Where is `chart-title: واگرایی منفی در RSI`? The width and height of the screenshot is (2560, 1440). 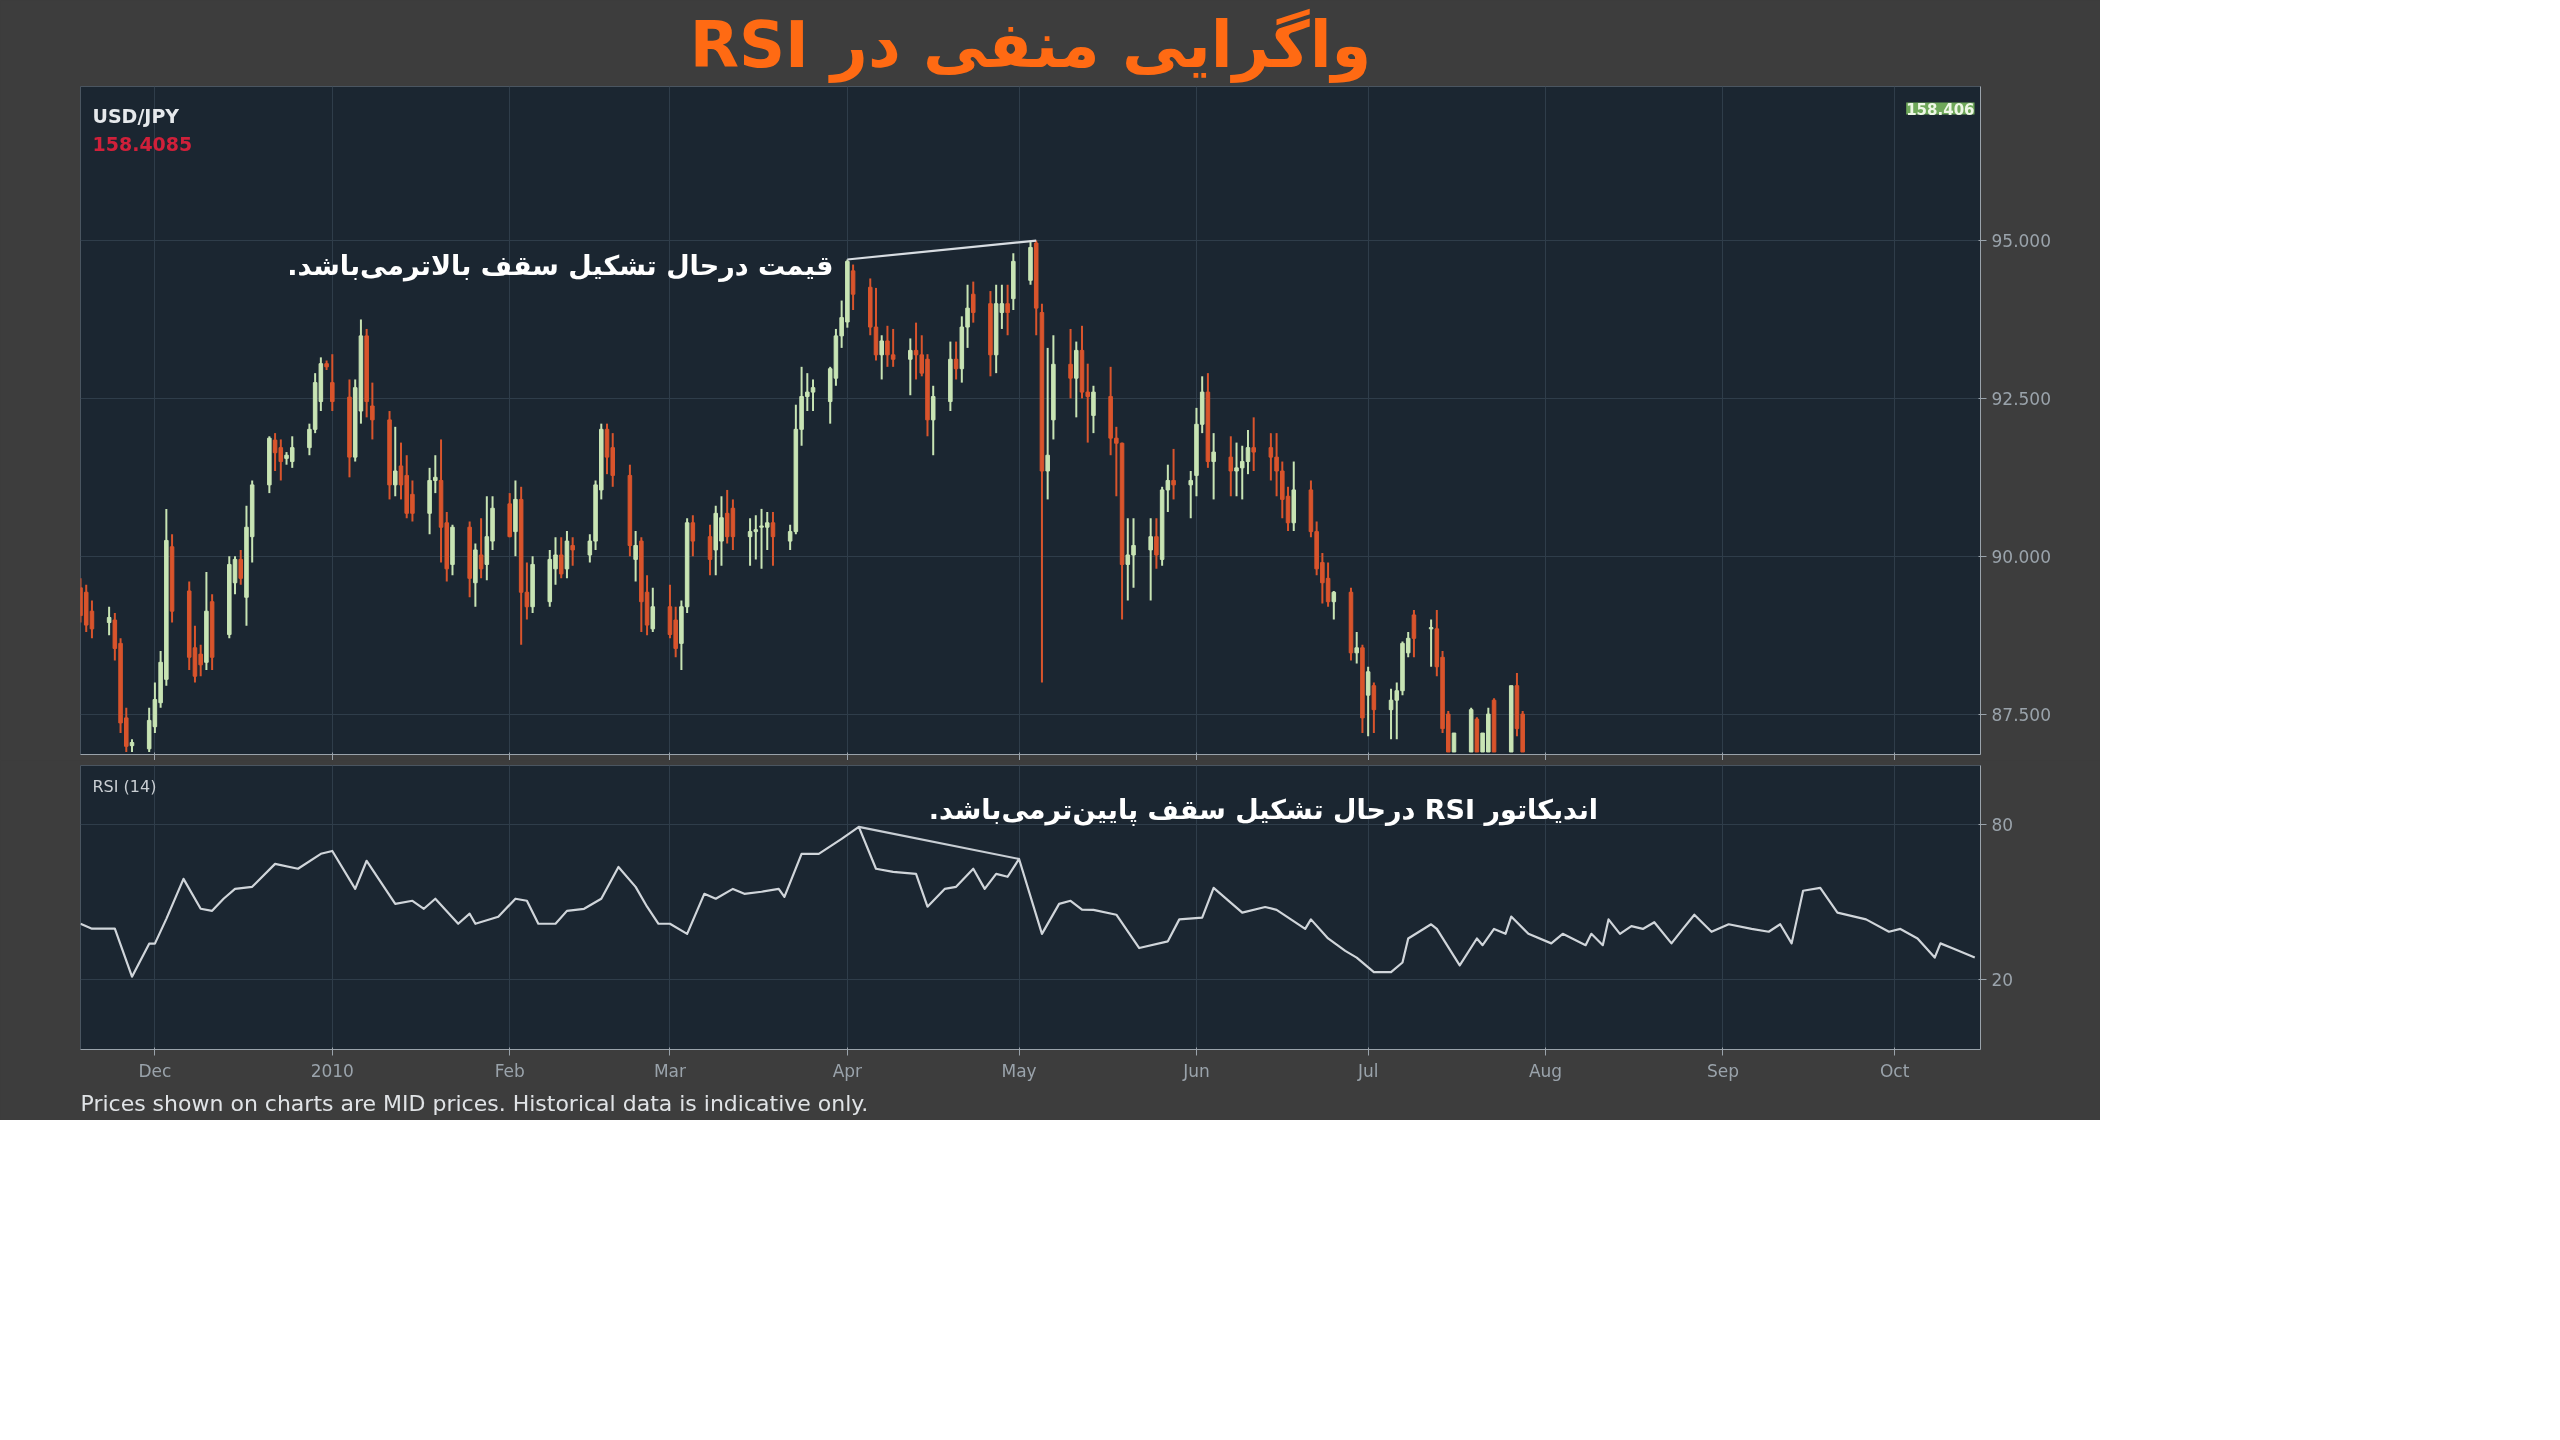
chart-title: واگرایی منفی در RSI is located at coordinates (1030, 45).